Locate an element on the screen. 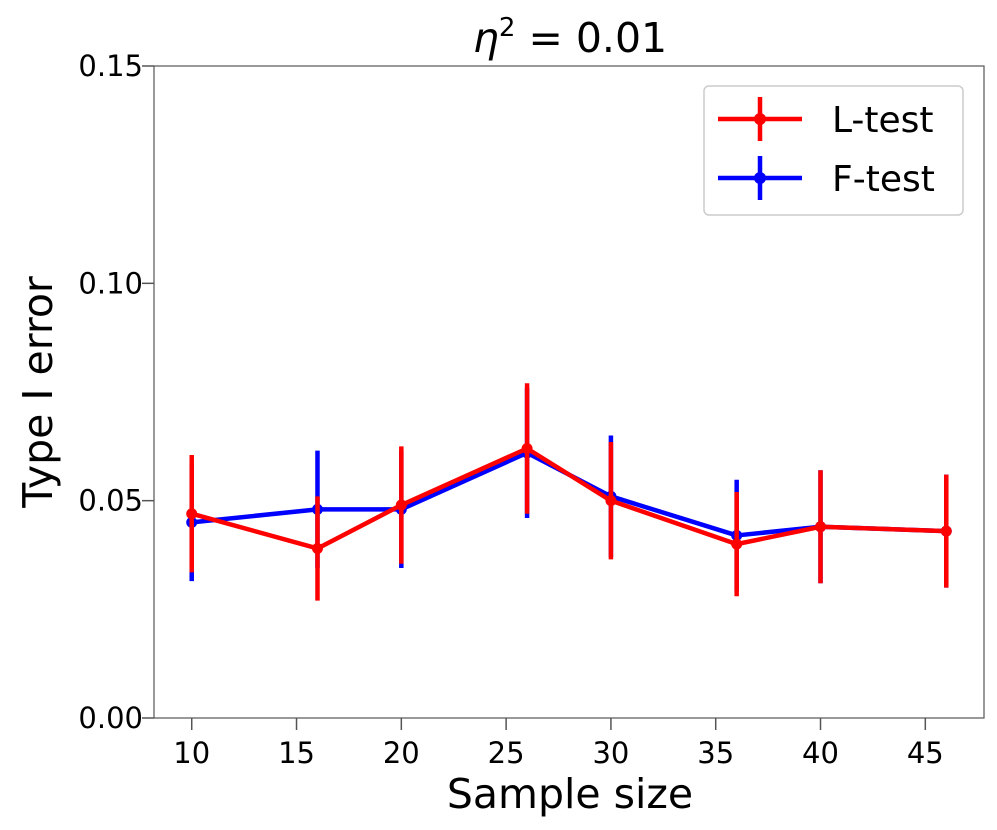  x-tick-label-15: 15 is located at coordinates (296, 753).